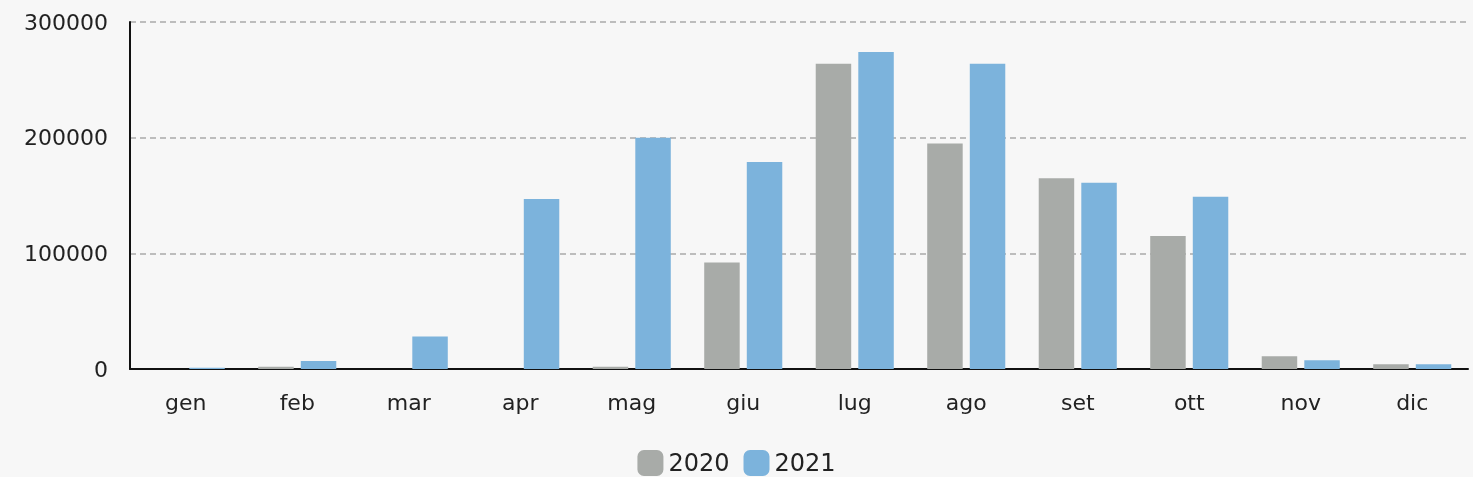 This screenshot has height=477, width=1473. I want to click on y-tick-label: 0, so click(101, 369).